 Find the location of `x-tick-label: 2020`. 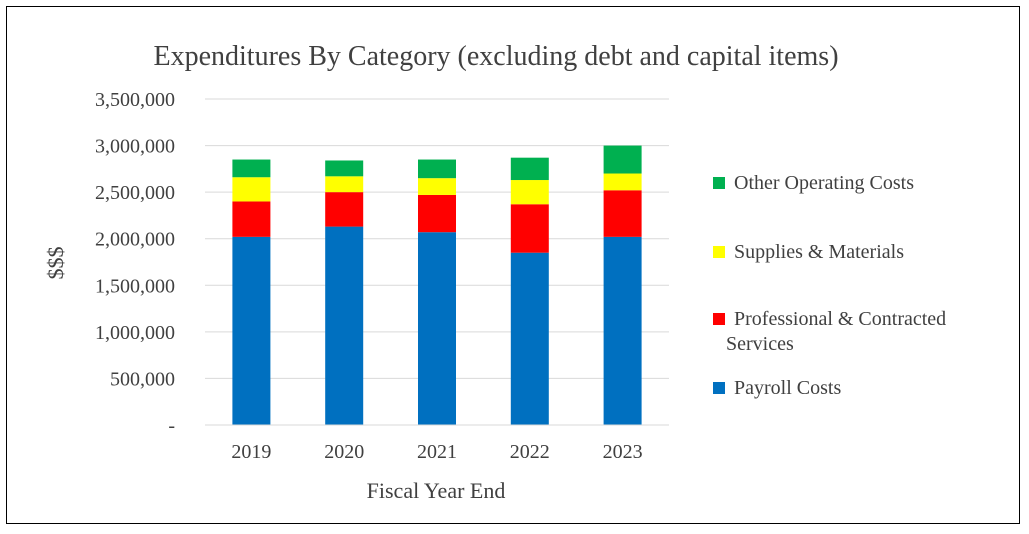

x-tick-label: 2020 is located at coordinates (344, 452).